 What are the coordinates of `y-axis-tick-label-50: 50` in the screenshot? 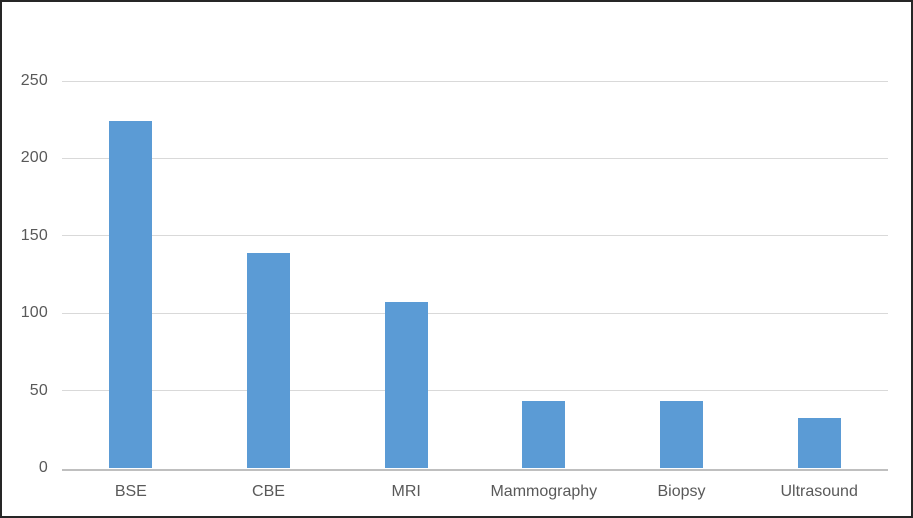 It's located at (38, 390).